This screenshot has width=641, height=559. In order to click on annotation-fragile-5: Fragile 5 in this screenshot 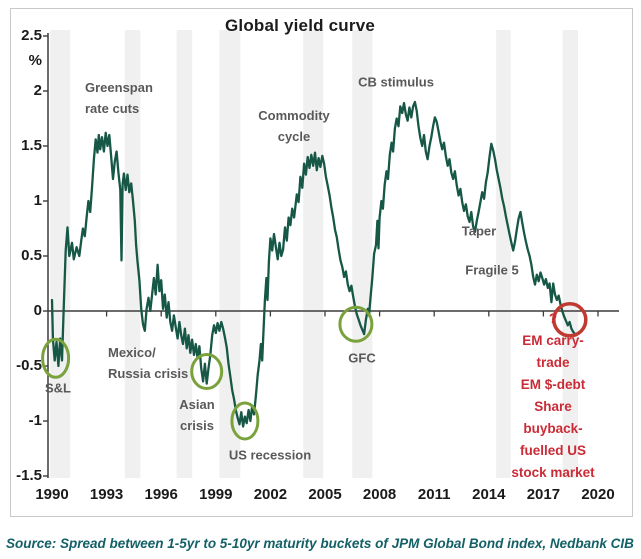, I will do `click(492, 270)`.